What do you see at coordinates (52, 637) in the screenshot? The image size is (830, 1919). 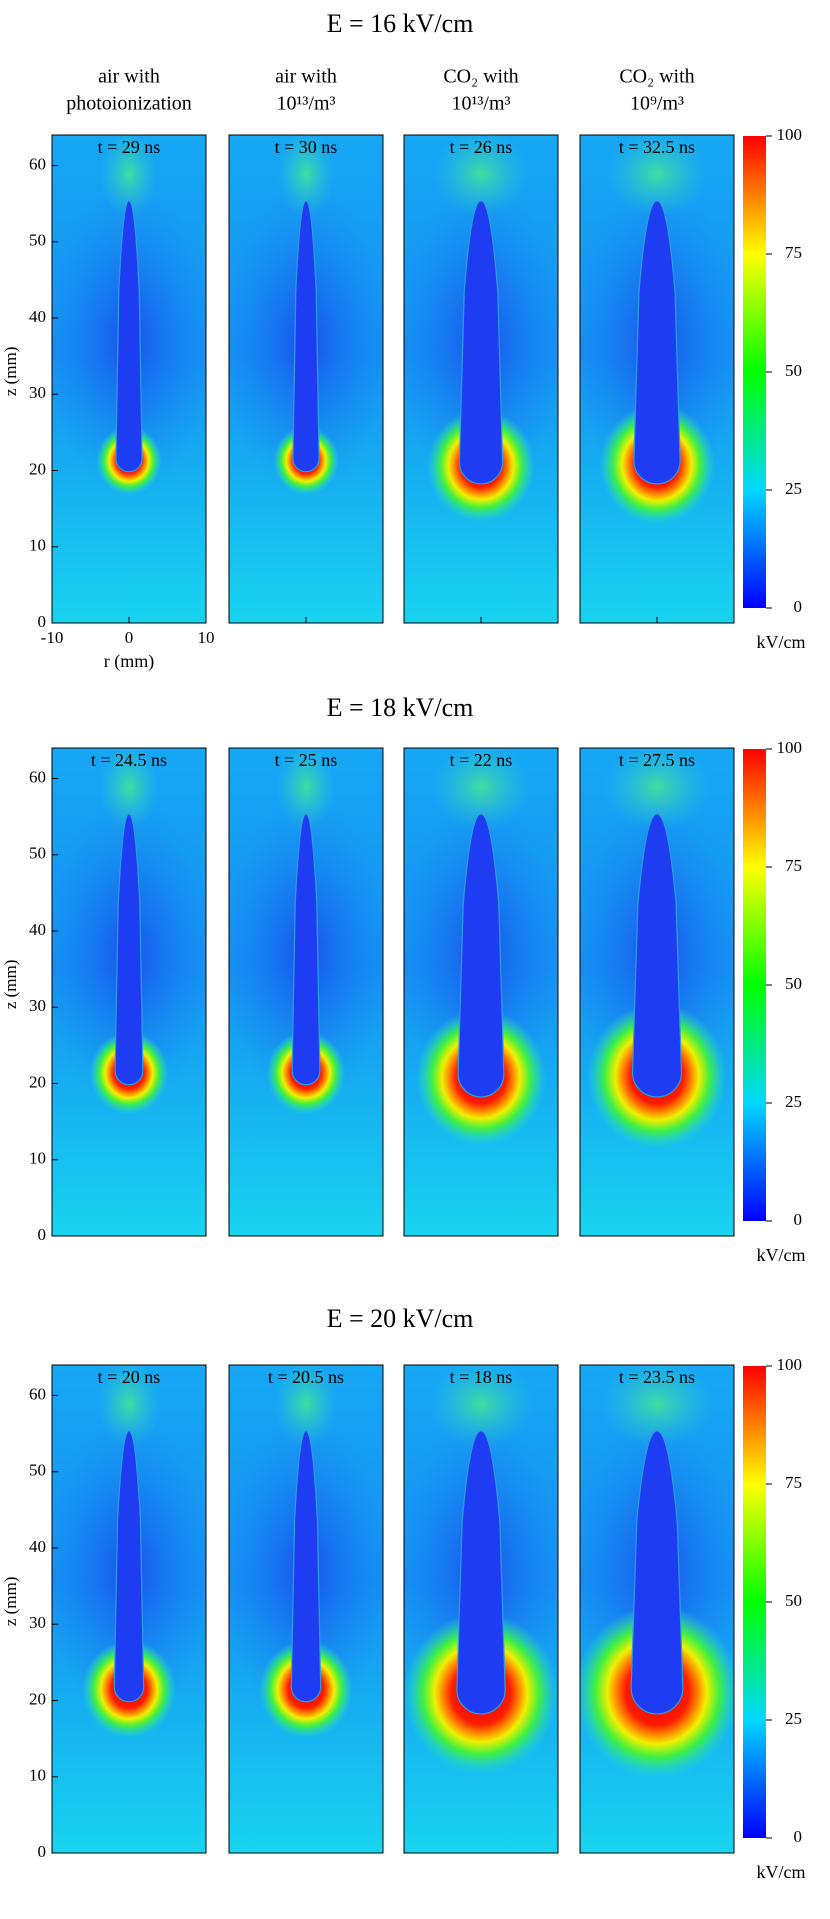 I see `x-tick-label: -10` at bounding box center [52, 637].